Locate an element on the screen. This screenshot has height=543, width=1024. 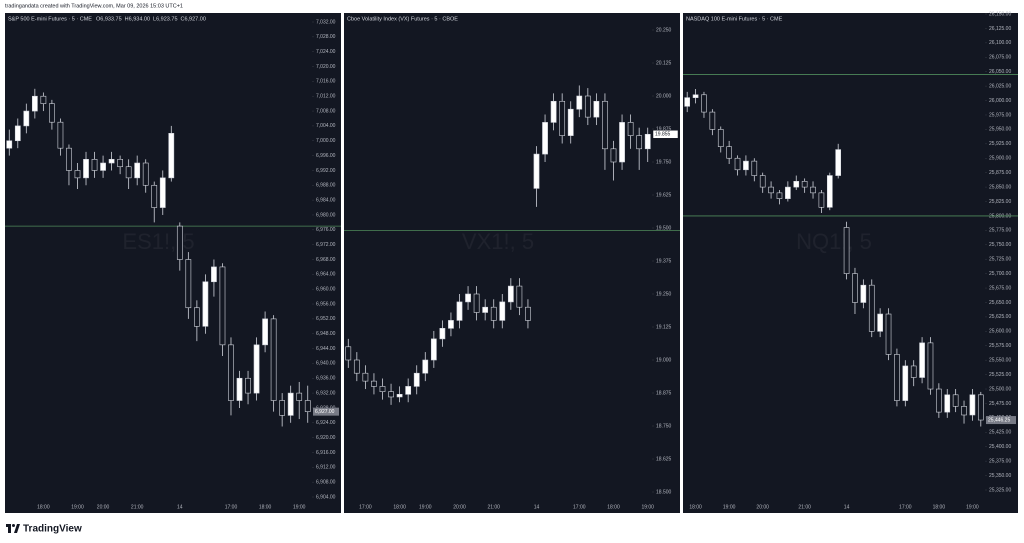
y-tick-label: 25,400.00 is located at coordinates (1000, 447).